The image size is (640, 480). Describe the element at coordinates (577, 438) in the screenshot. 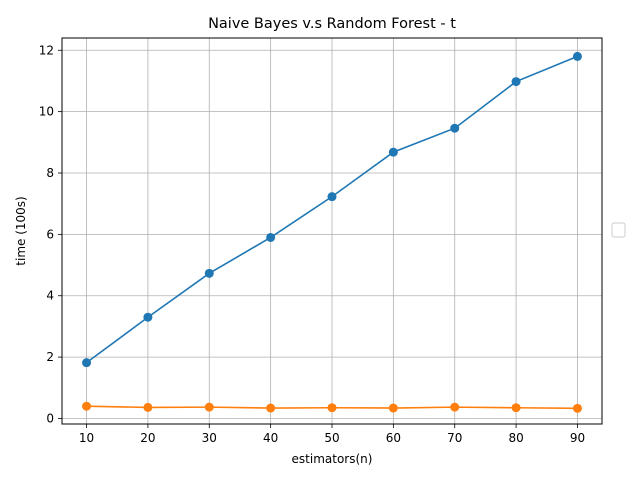

I see `x-tick-label: 90` at that location.